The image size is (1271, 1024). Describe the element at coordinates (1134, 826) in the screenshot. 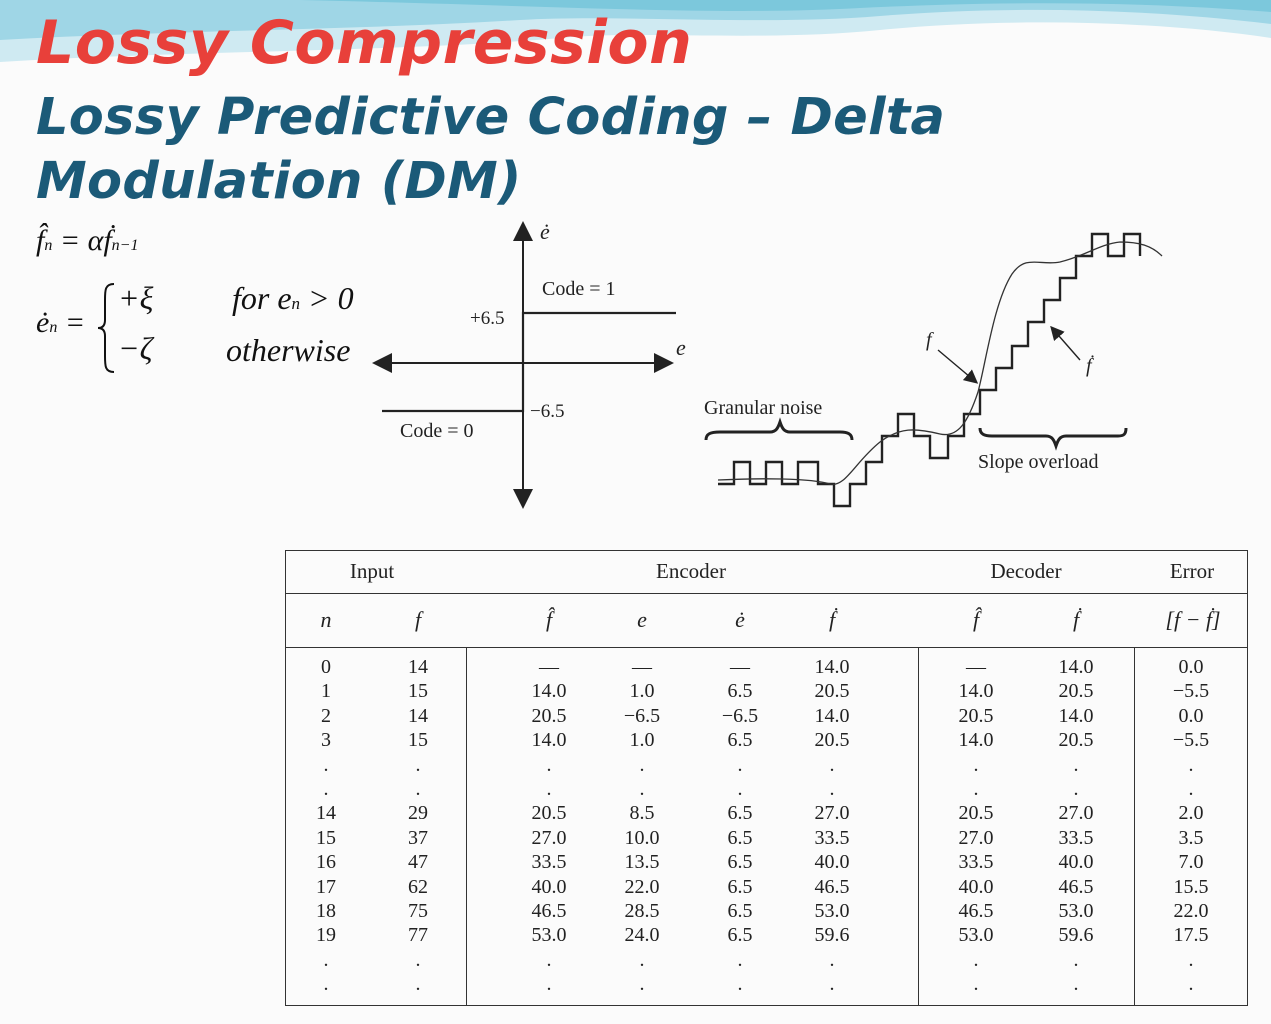

I see `table-divider-decoder` at that location.